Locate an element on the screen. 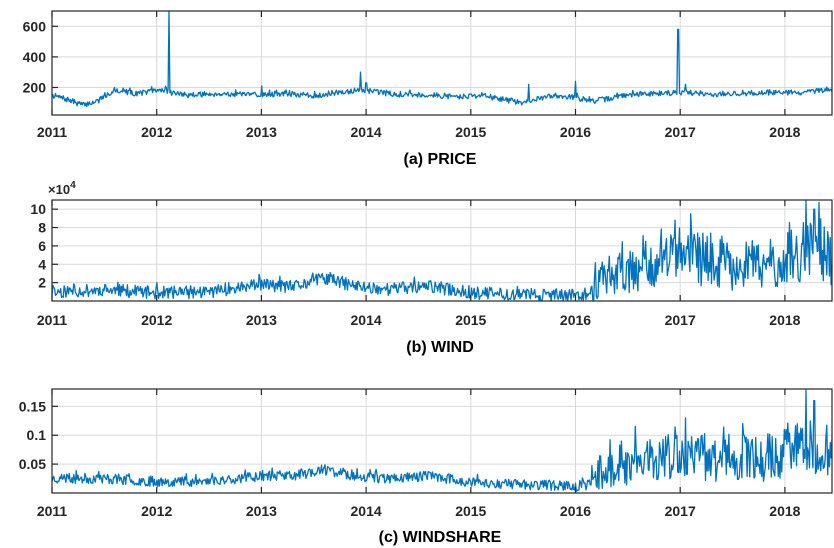 The image size is (834, 548). price-caption: (a) PRICE is located at coordinates (440, 159).